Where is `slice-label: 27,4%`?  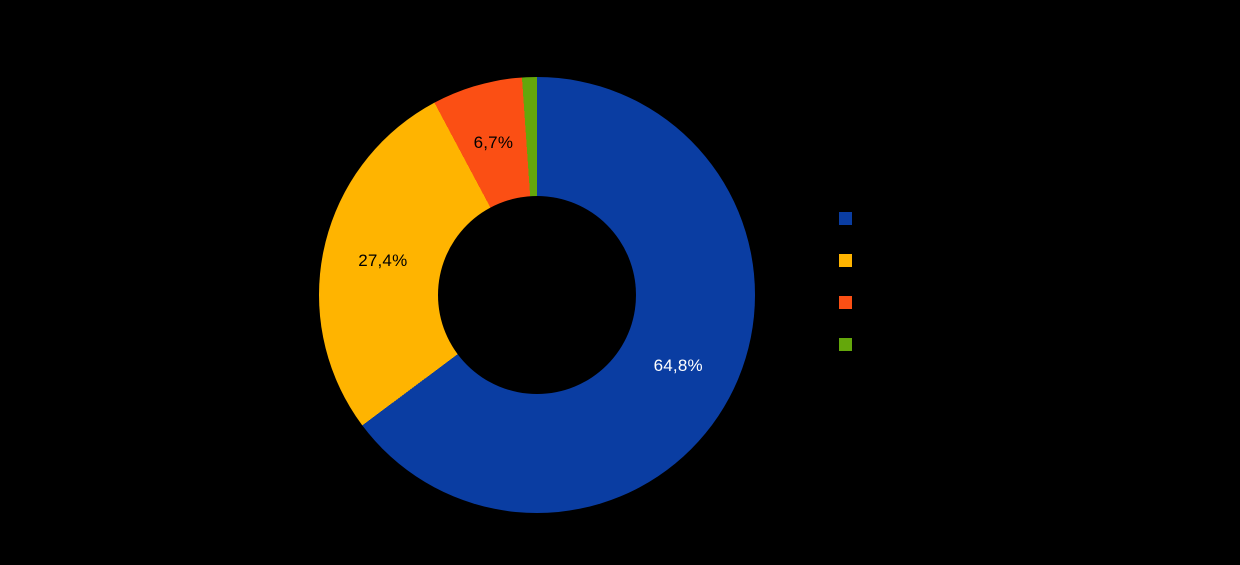 slice-label: 27,4% is located at coordinates (383, 260).